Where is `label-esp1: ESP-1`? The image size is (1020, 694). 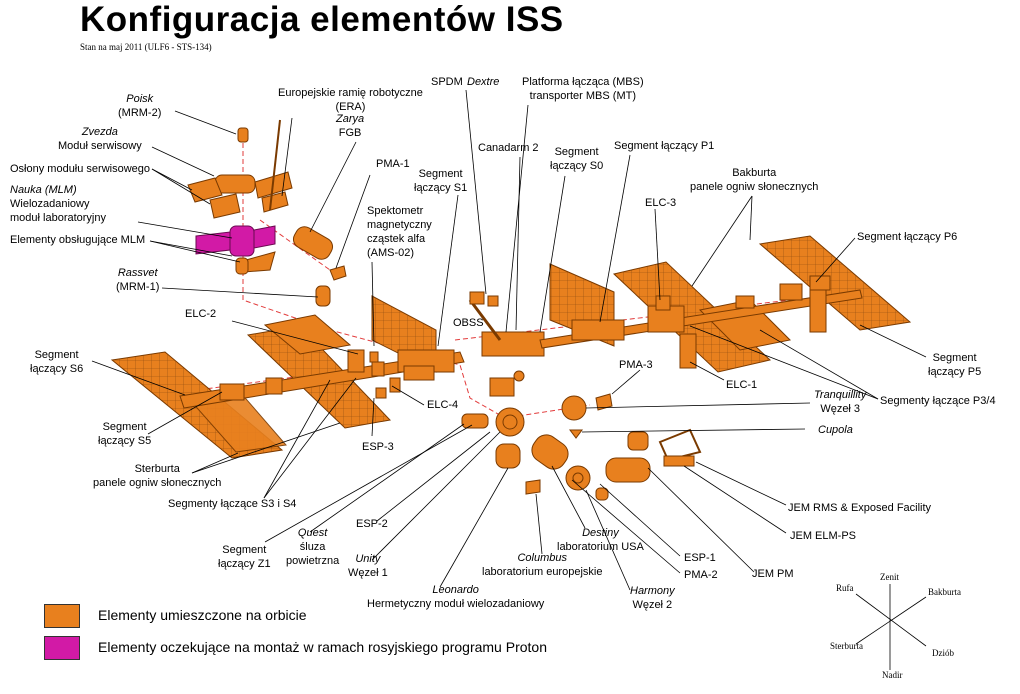 label-esp1: ESP-1 is located at coordinates (700, 558).